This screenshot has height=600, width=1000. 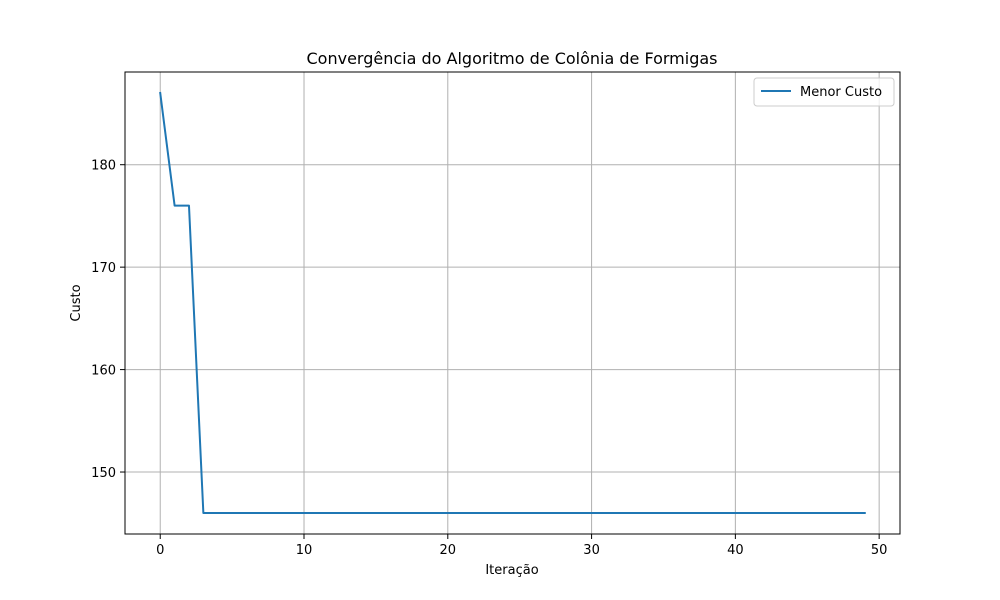 I want to click on x-axis-ticks: 0 10 20 30 40 50, so click(x=521, y=546).